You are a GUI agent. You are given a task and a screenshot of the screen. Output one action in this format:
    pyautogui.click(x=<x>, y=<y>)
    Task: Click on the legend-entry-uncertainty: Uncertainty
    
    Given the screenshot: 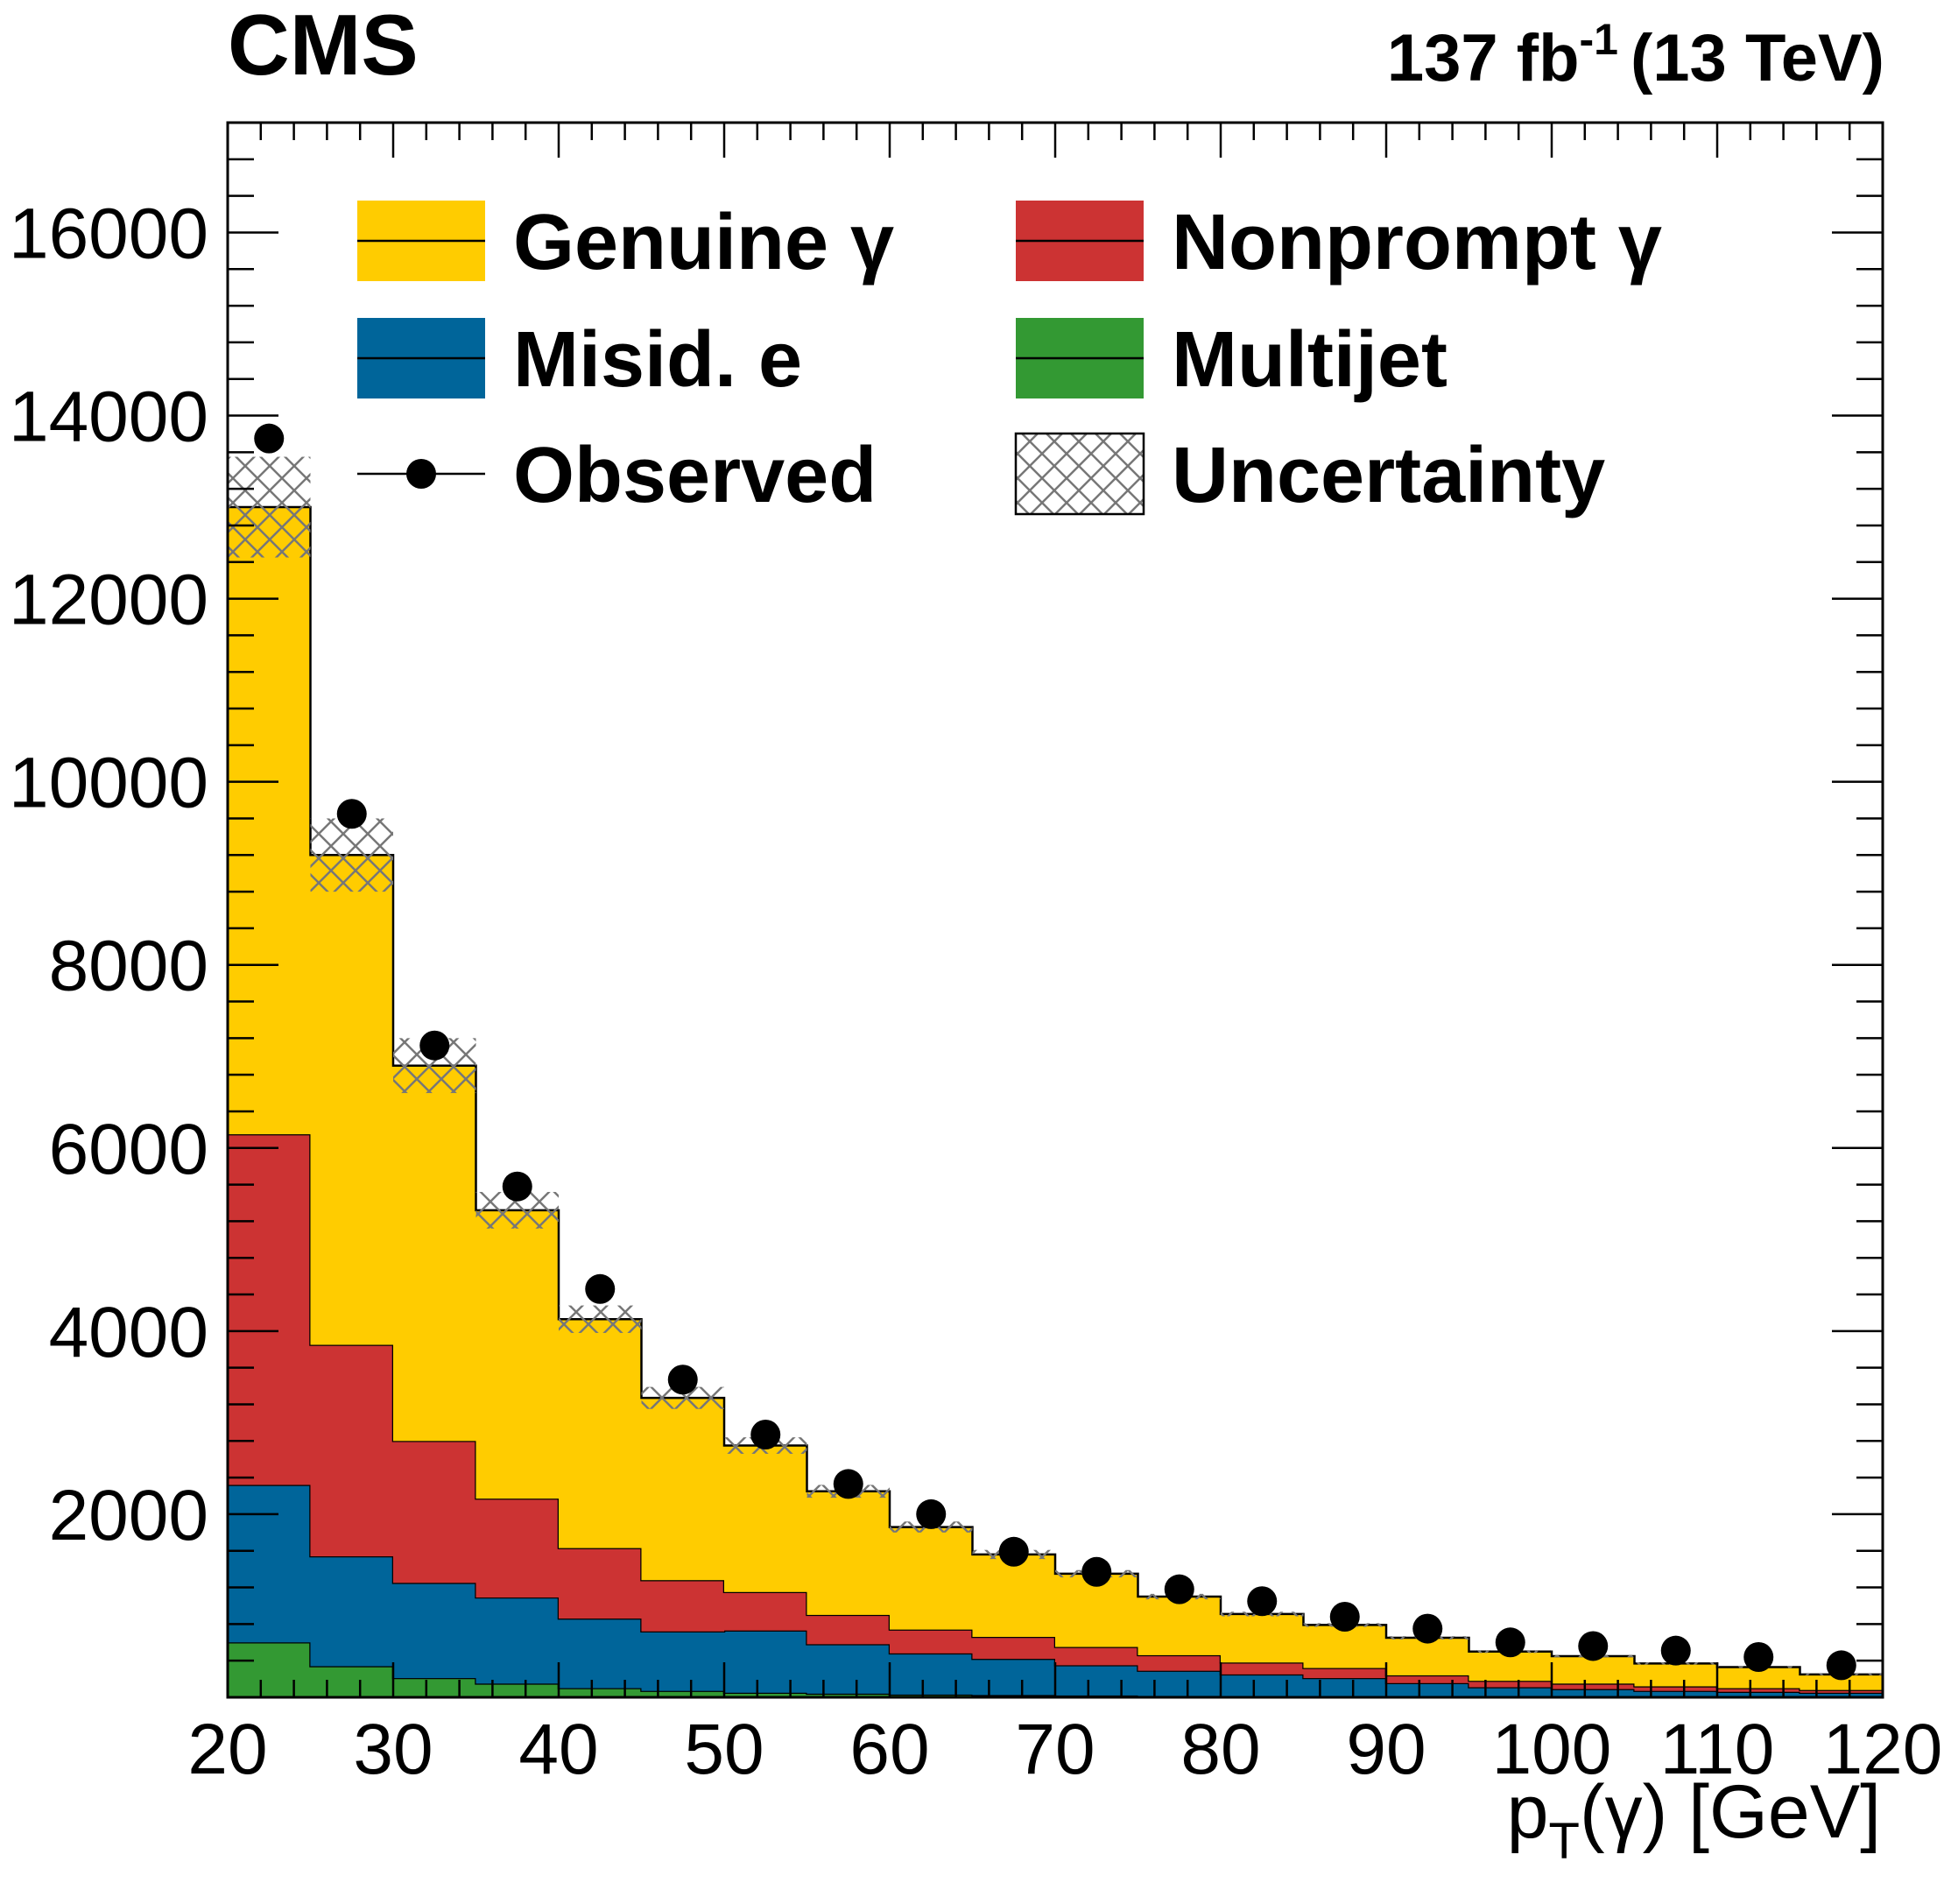 What is the action you would take?
    pyautogui.click(x=1309, y=475)
    